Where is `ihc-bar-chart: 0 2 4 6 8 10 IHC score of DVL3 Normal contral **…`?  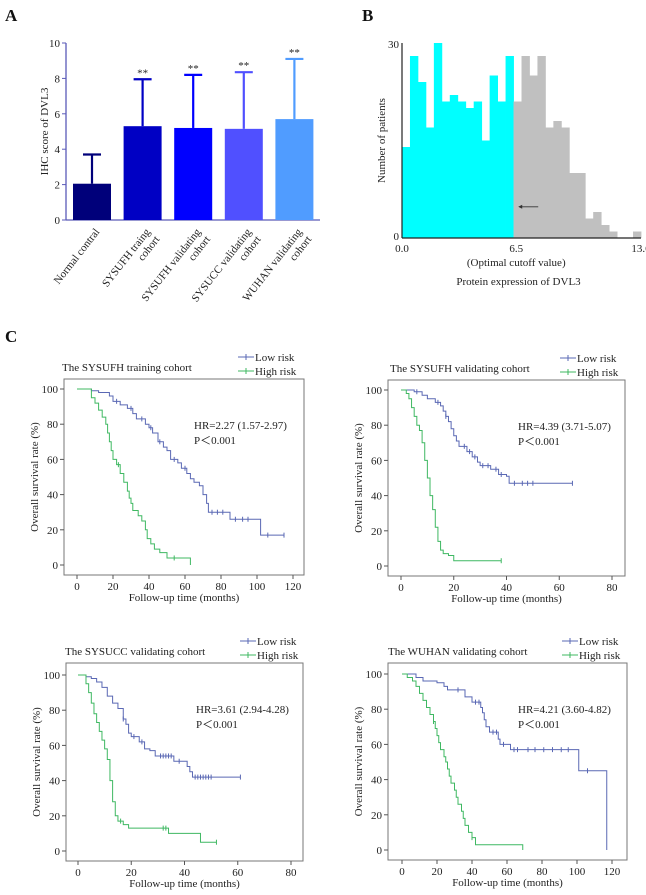 ihc-bar-chart: 0 2 4 6 8 10 IHC score of DVL3 Normal contral **… is located at coordinates (179, 171).